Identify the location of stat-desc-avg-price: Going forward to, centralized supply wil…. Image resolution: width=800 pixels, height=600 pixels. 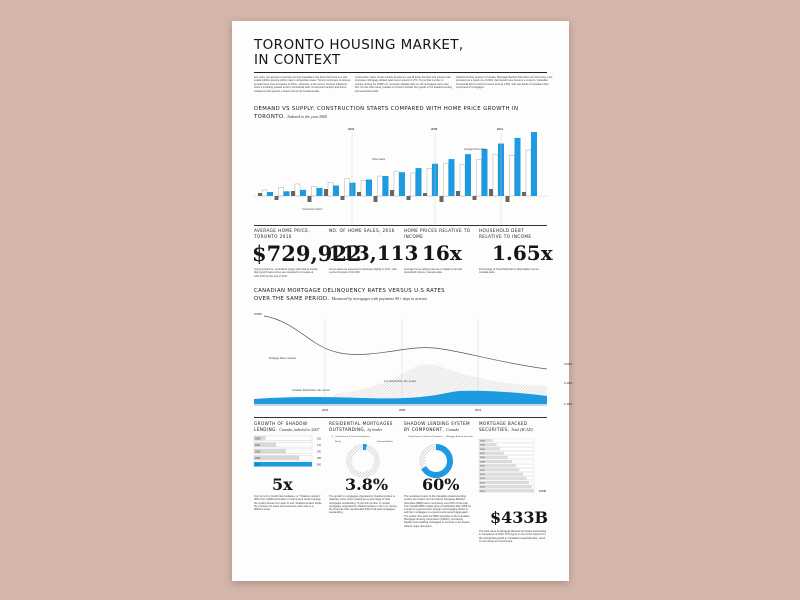
(286, 273).